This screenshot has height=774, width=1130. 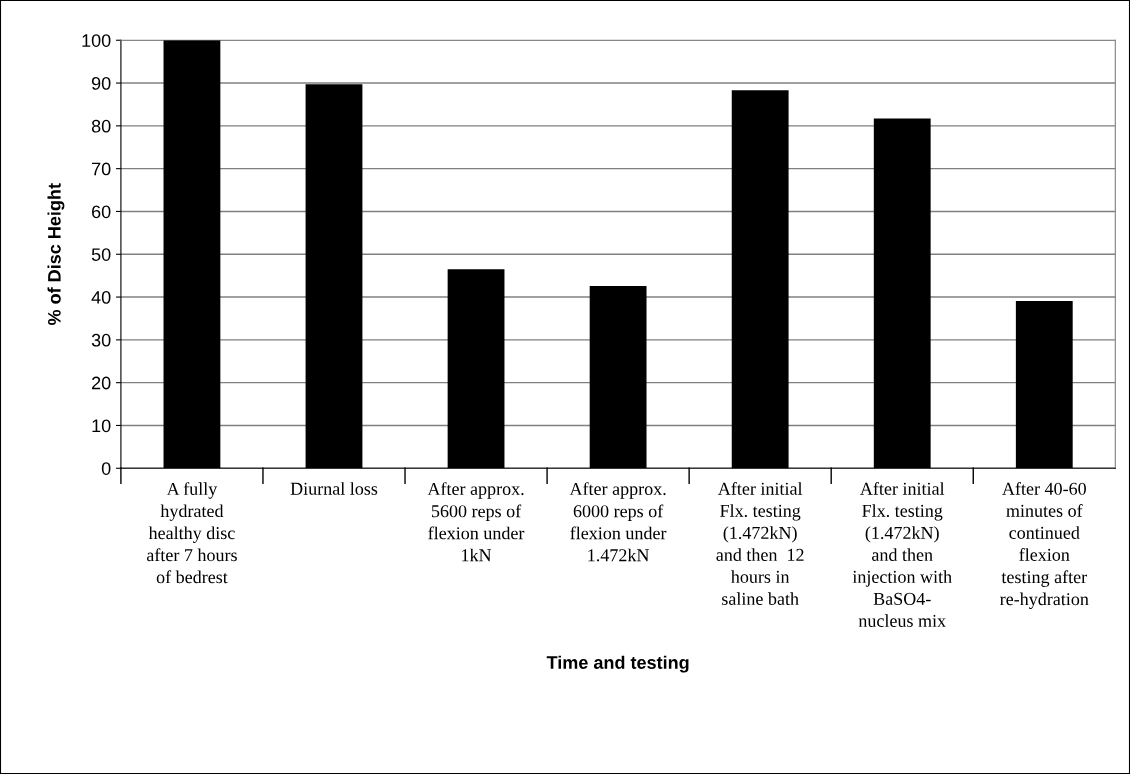 I want to click on y-tick-label: 100, so click(x=96, y=40).